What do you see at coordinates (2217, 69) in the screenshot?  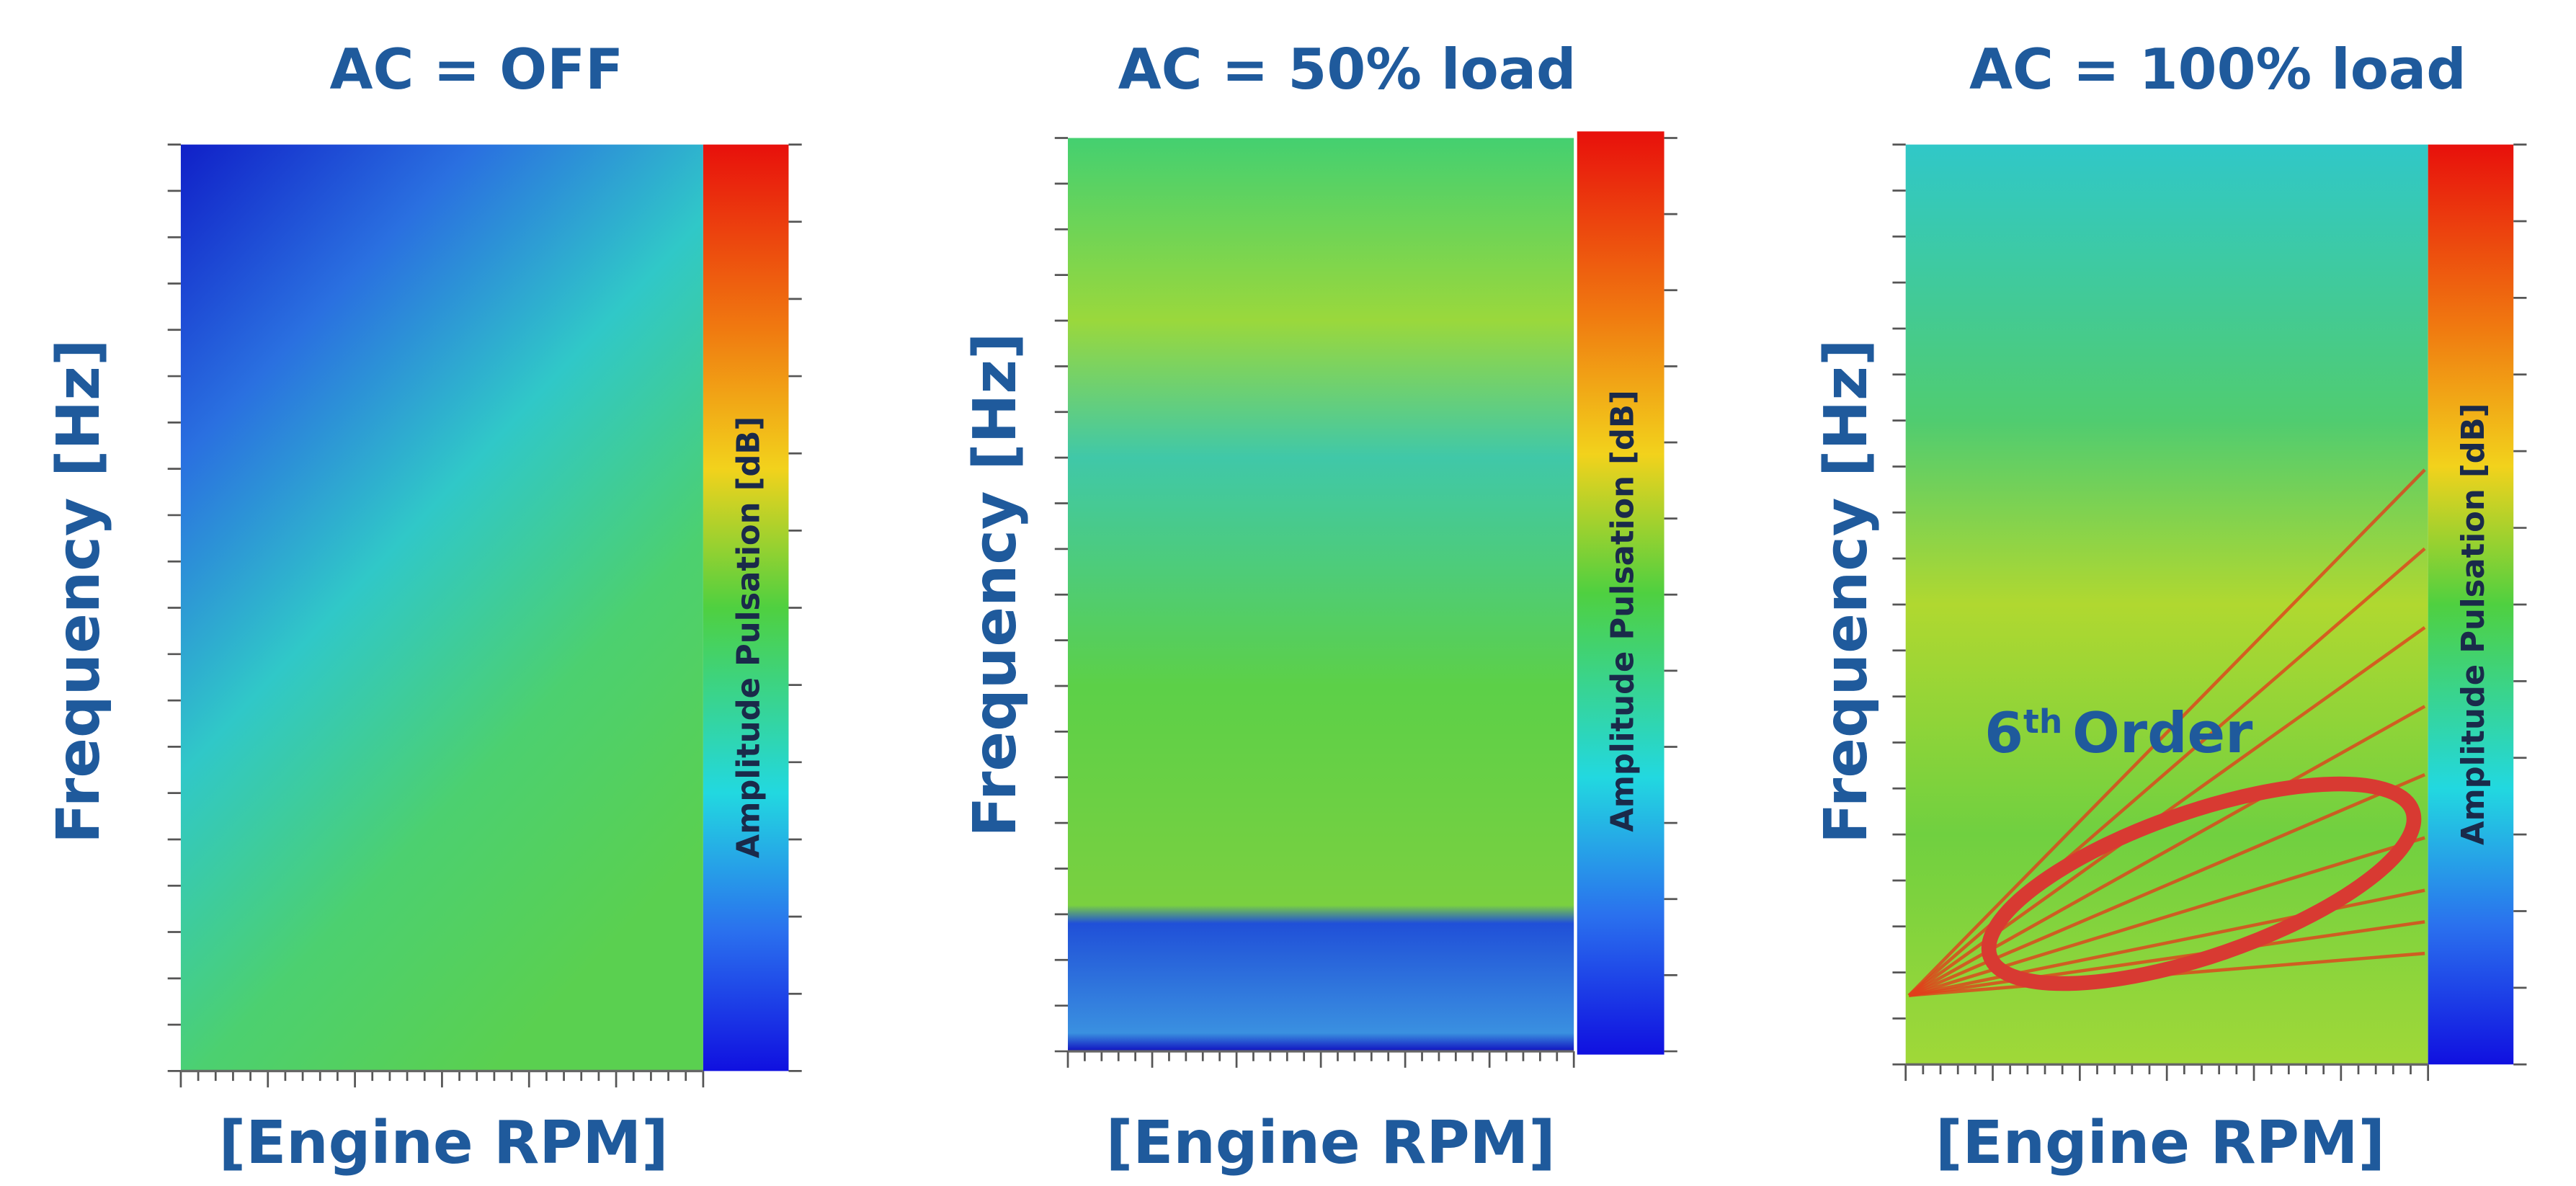 I see `panel-title: AC = 100% load` at bounding box center [2217, 69].